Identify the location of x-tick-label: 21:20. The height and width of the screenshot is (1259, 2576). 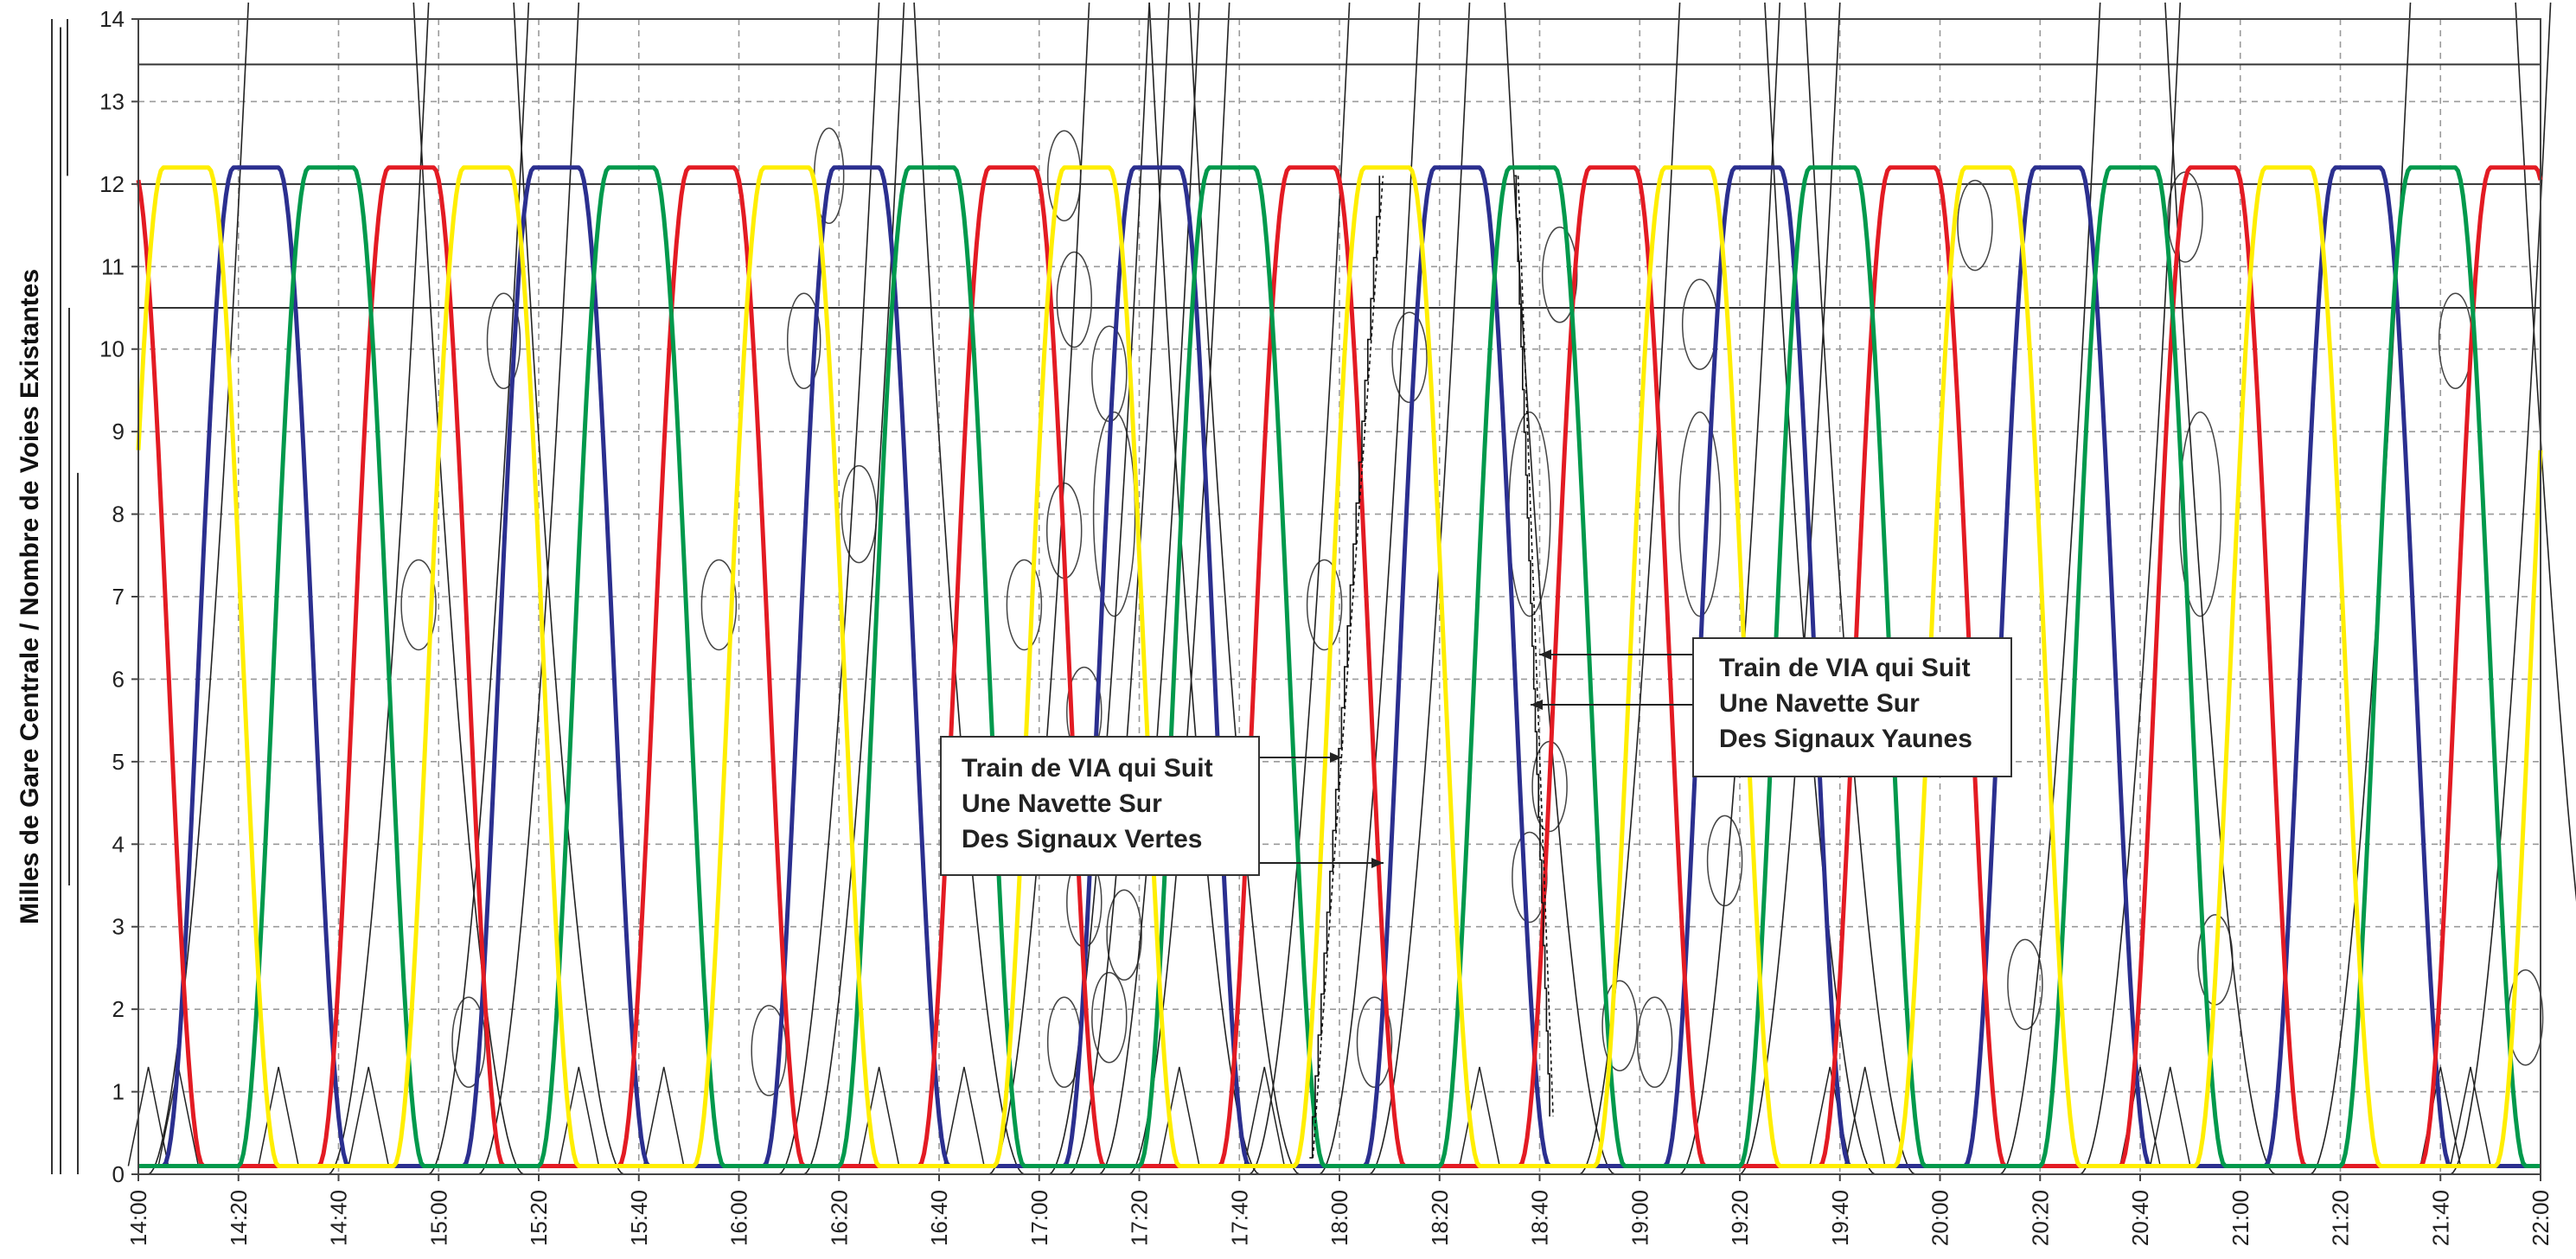
(2341, 1218).